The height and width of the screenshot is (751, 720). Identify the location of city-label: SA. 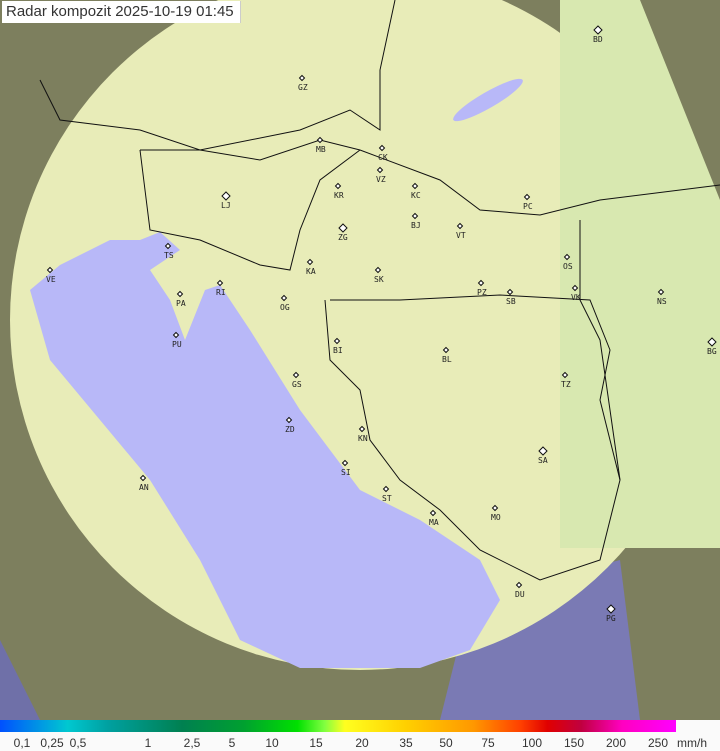
(543, 460).